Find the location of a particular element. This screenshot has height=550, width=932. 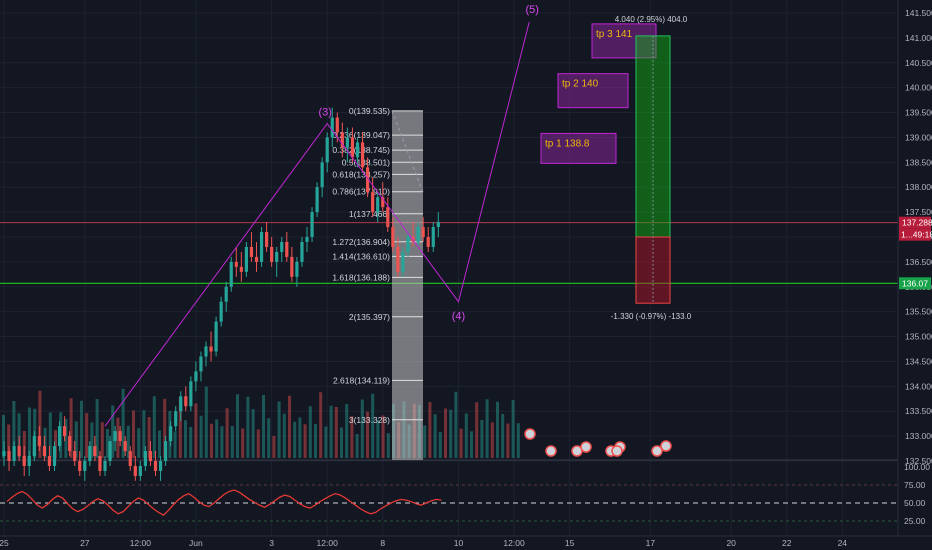

wave-label: (4) is located at coordinates (458, 317).